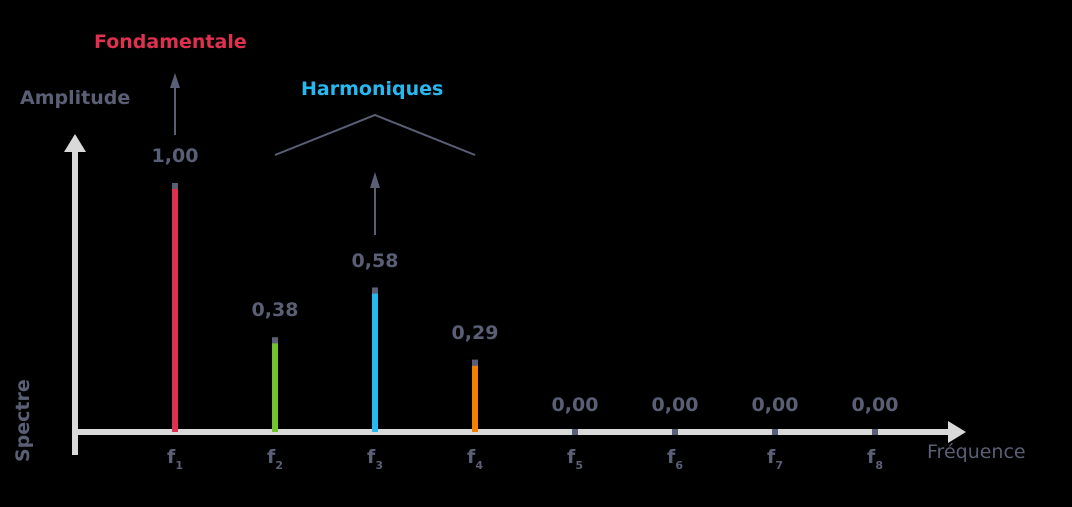 The width and height of the screenshot is (1072, 507). I want to click on bar-cap-f8, so click(875, 432).